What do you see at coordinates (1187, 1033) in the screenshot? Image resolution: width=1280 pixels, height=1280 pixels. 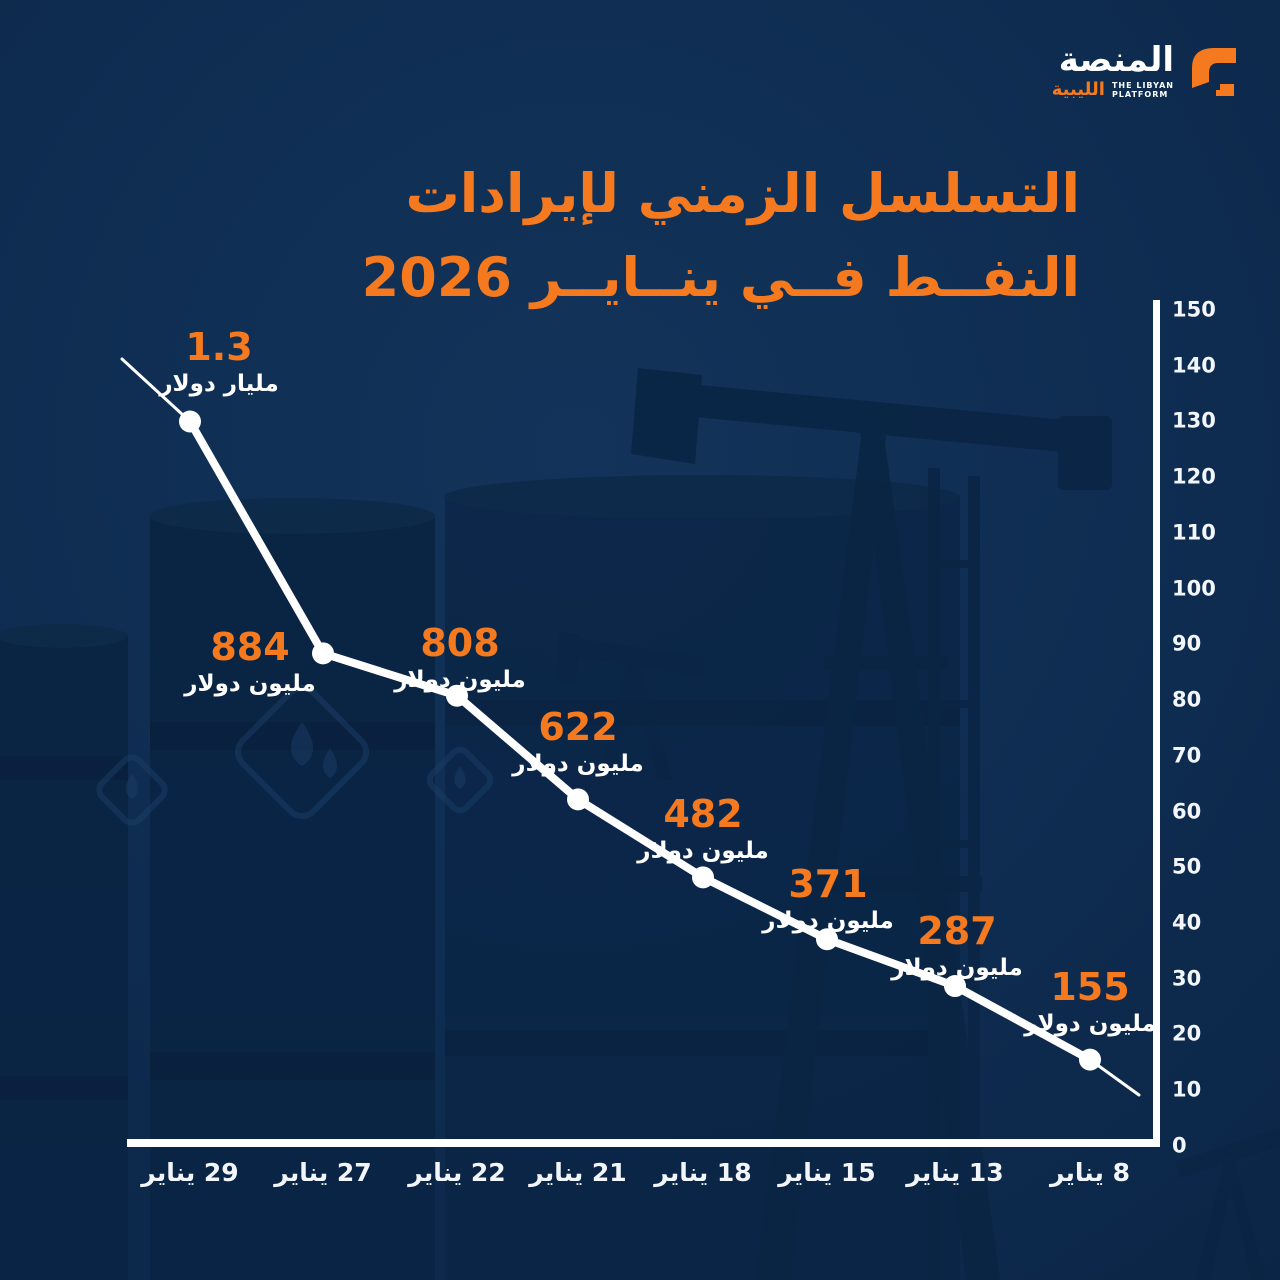 I see `y-tick-label: 20` at bounding box center [1187, 1033].